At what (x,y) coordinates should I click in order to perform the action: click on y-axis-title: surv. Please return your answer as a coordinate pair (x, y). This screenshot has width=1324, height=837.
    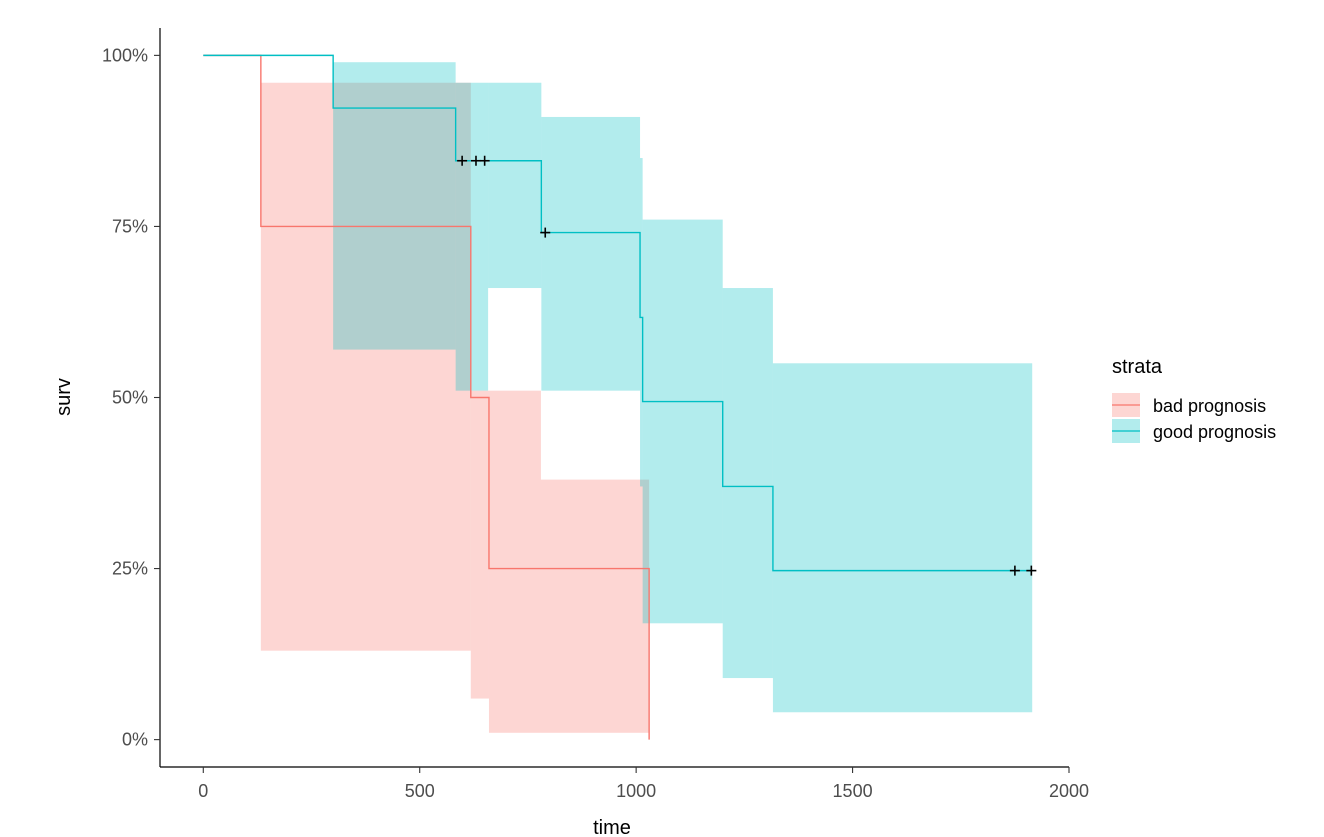
    Looking at the image, I should click on (64, 397).